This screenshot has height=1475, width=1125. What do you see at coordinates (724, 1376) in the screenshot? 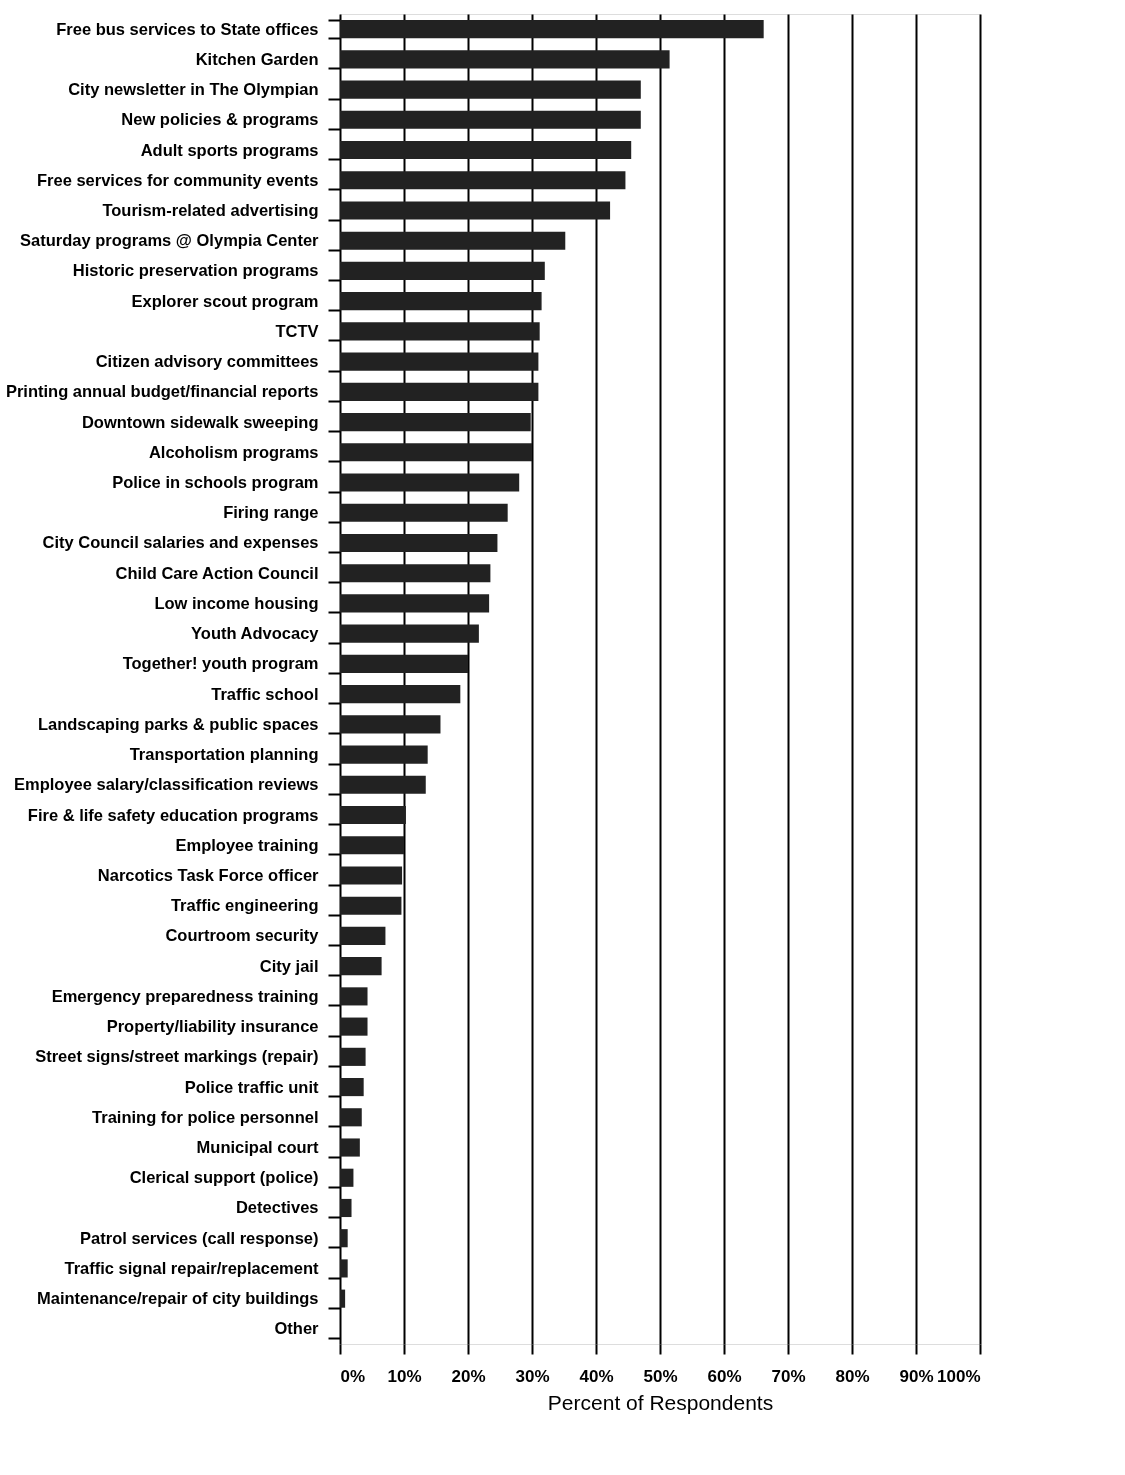
I see `x-tick-label: 60%` at bounding box center [724, 1376].